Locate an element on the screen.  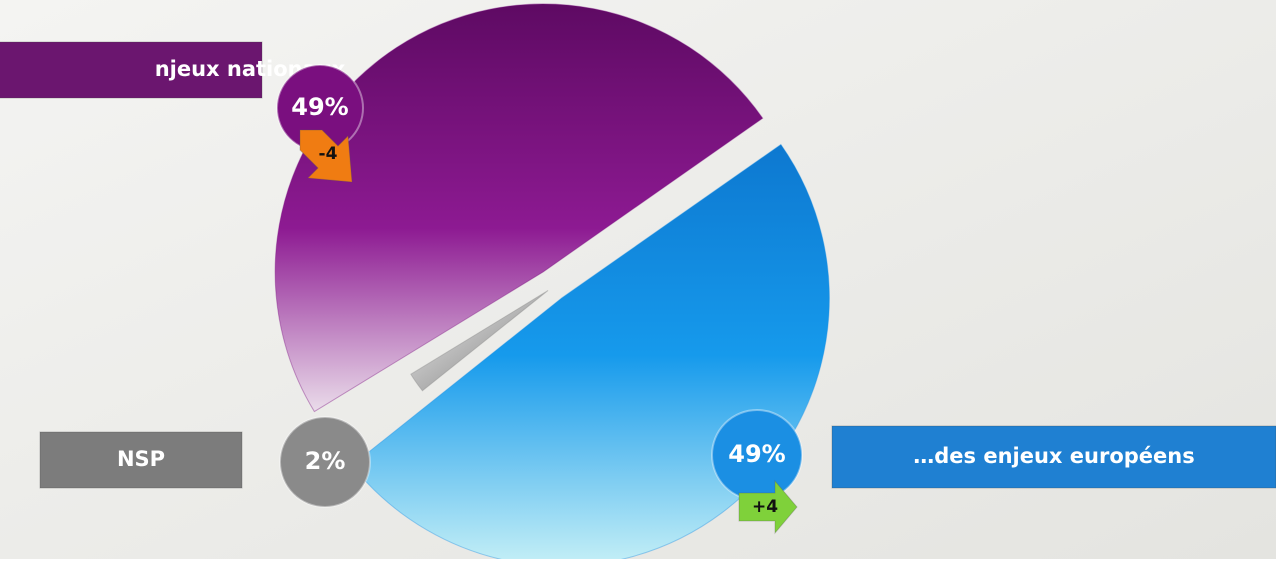
change-label: -4 is located at coordinates (328, 154).